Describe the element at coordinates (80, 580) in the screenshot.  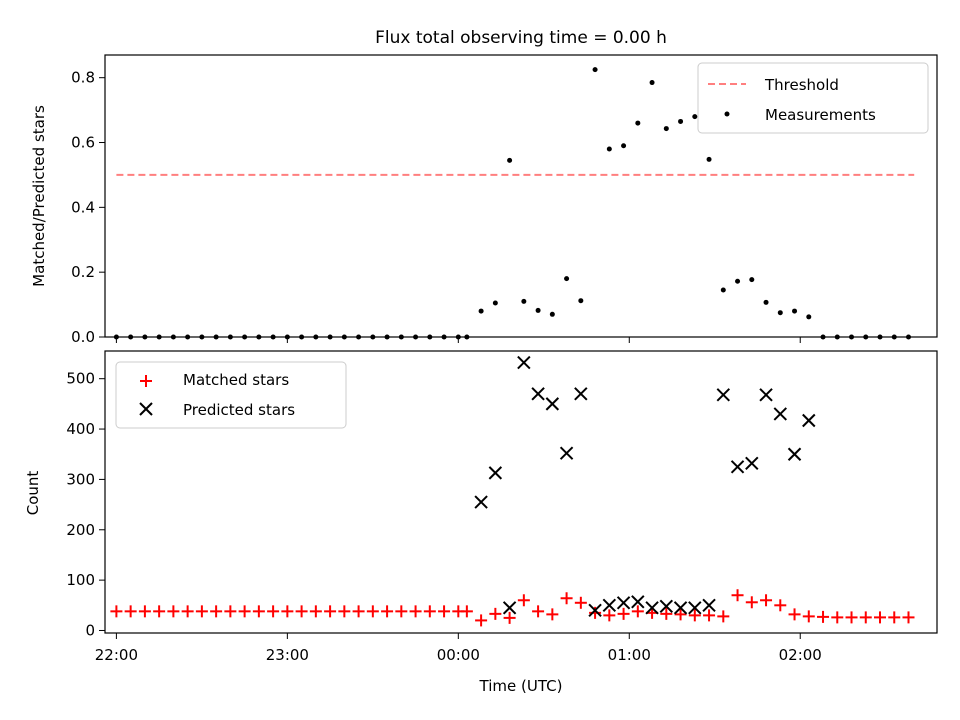
I see `bottom-y-tick-label: 100` at that location.